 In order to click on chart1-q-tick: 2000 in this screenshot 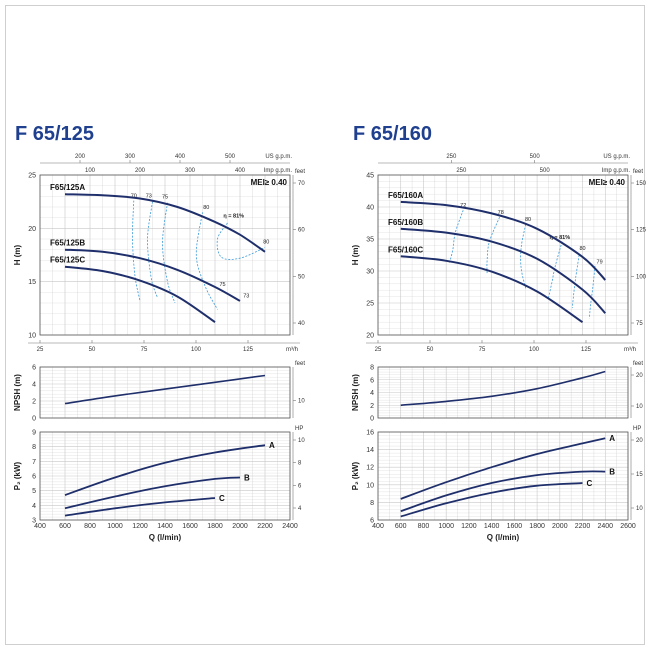, I will do `click(240, 526)`.